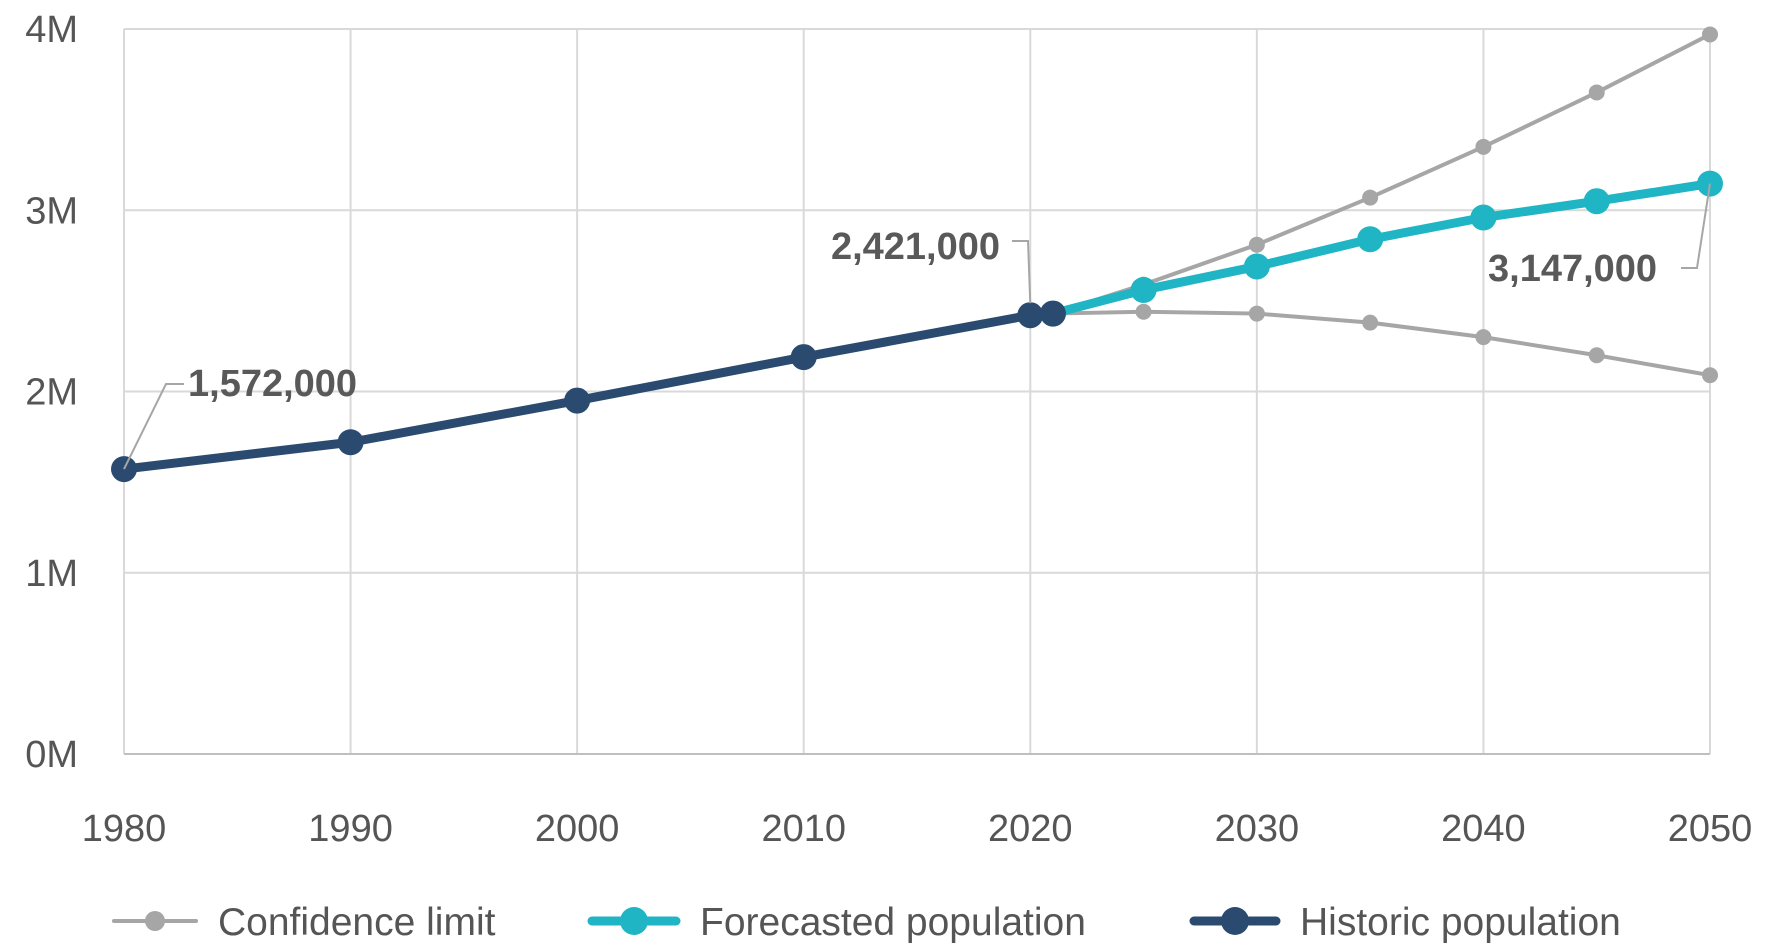  What do you see at coordinates (51, 211) in the screenshot?
I see `y-tick-label: 3M` at bounding box center [51, 211].